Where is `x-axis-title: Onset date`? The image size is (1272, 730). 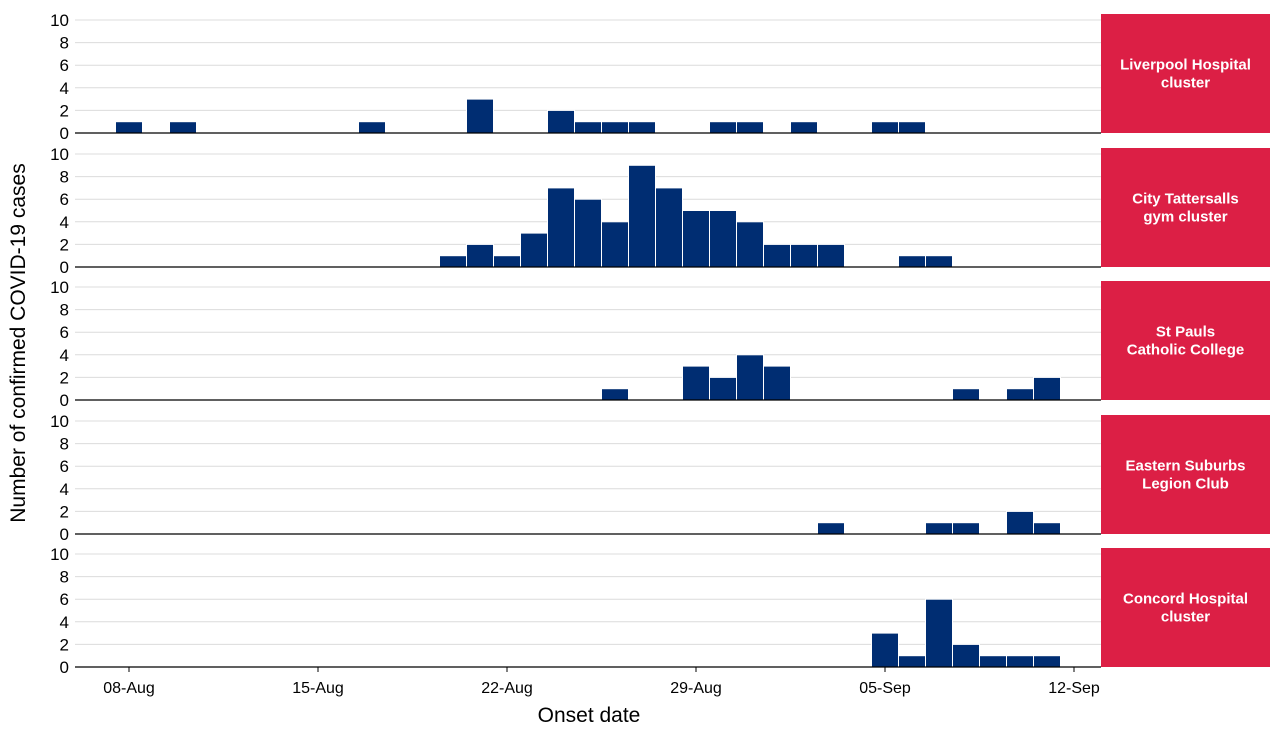 x-axis-title: Onset date is located at coordinates (589, 714).